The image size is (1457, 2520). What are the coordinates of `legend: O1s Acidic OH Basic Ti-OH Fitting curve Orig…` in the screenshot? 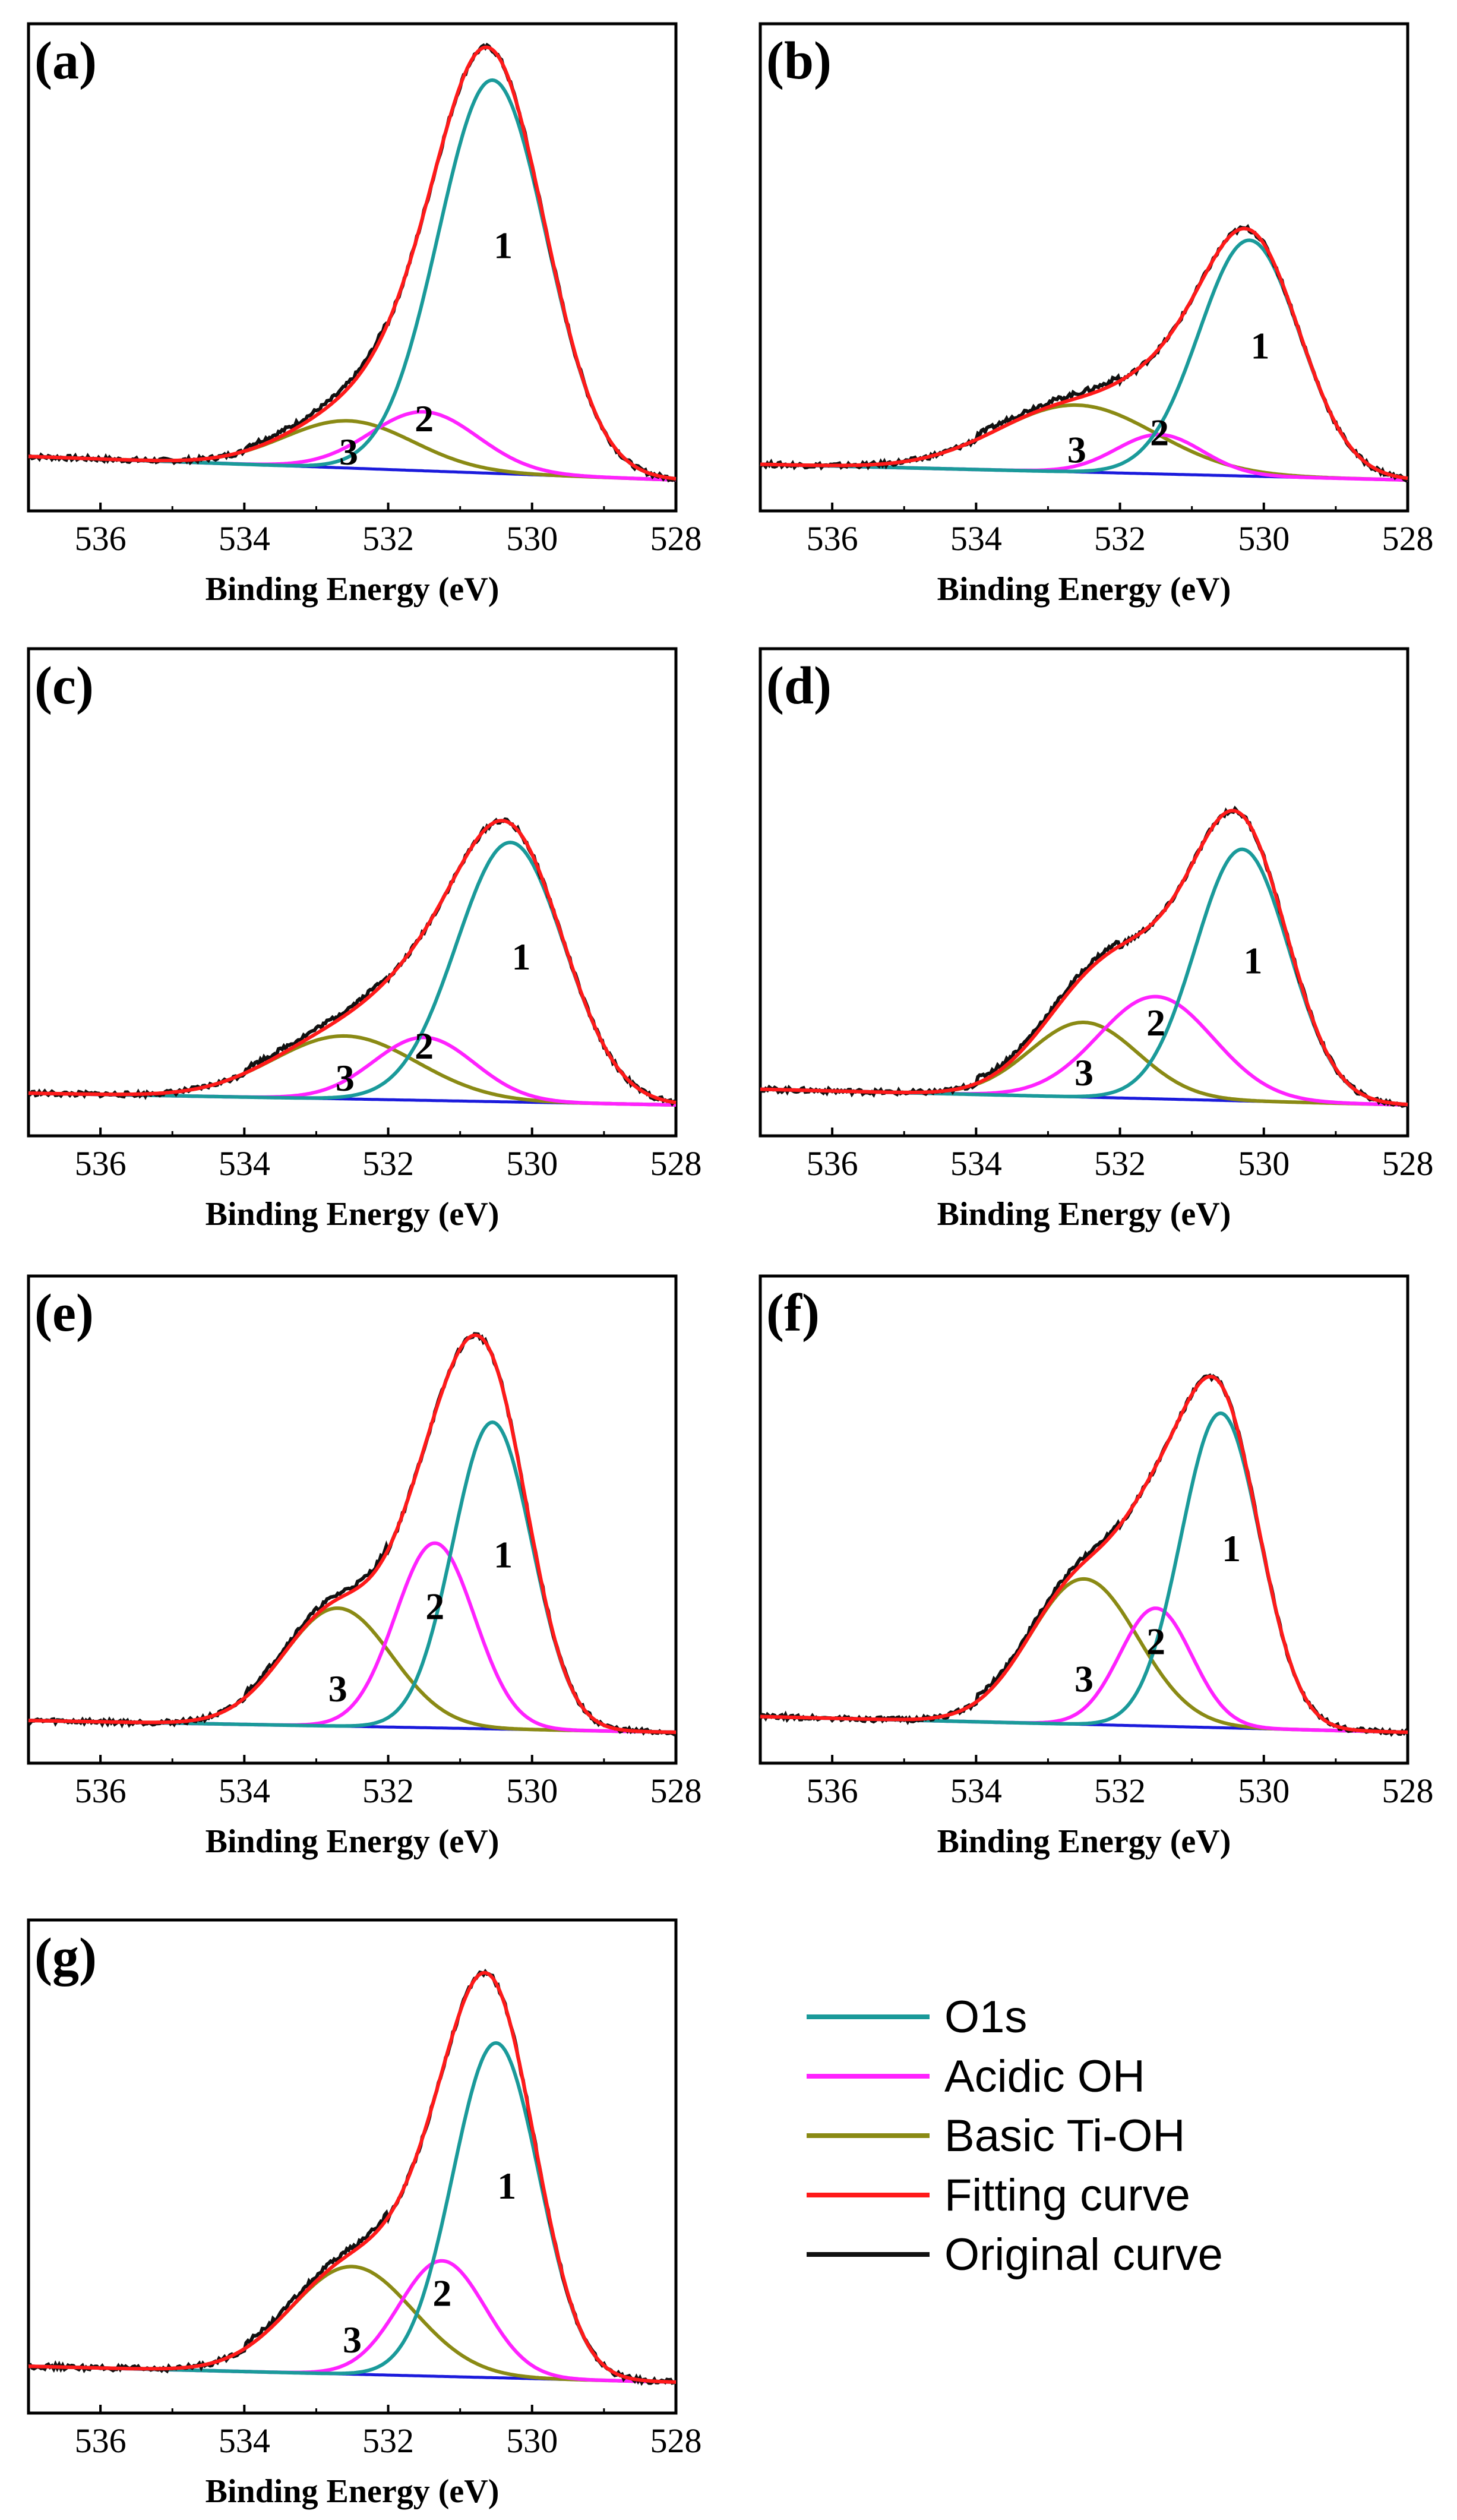 It's located at (1015, 2136).